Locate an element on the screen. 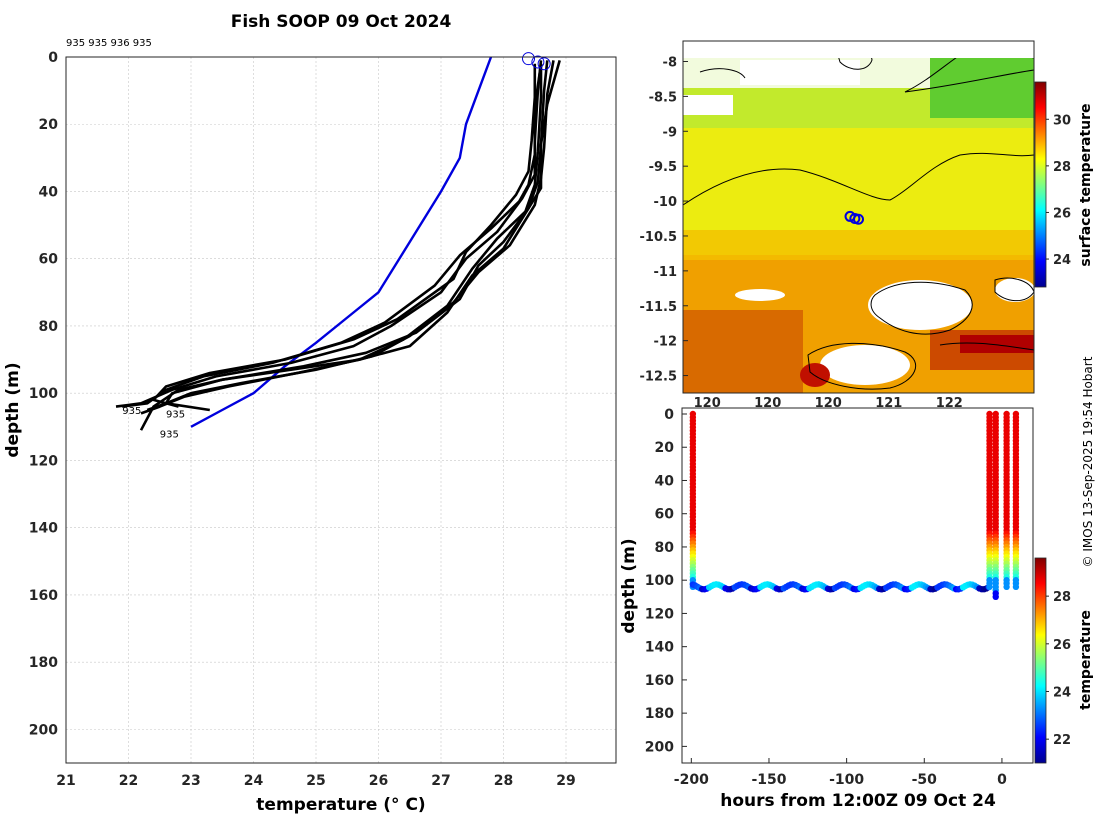  section-y-tick-label: 0 is located at coordinates (669, 415).